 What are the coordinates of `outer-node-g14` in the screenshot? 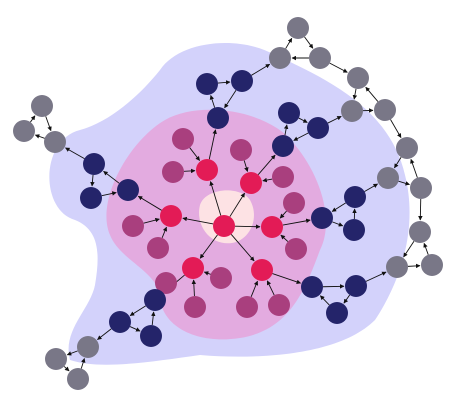 It's located at (24, 131).